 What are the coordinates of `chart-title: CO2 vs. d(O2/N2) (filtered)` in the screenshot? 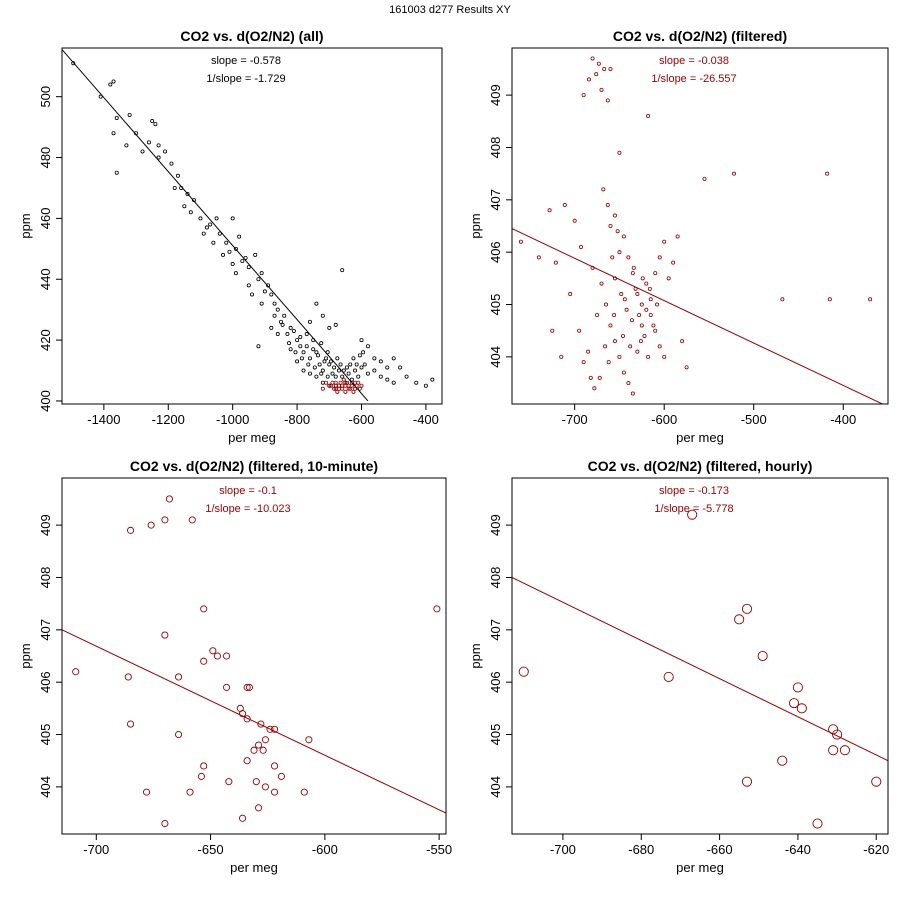 It's located at (700, 36).